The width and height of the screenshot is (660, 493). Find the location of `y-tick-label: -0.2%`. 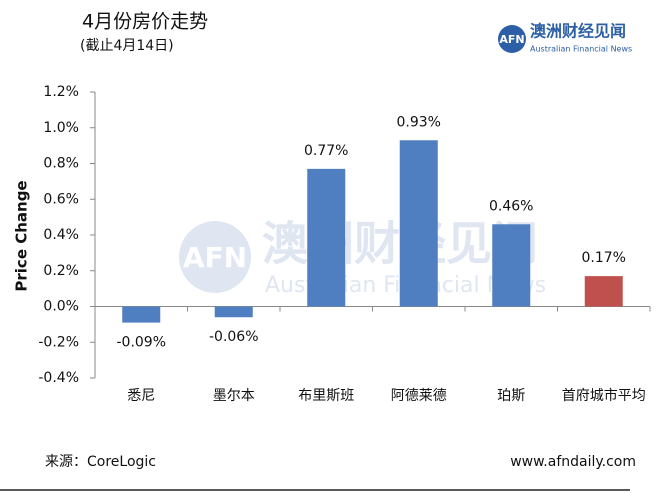

y-tick-label: -0.2% is located at coordinates (58, 342).